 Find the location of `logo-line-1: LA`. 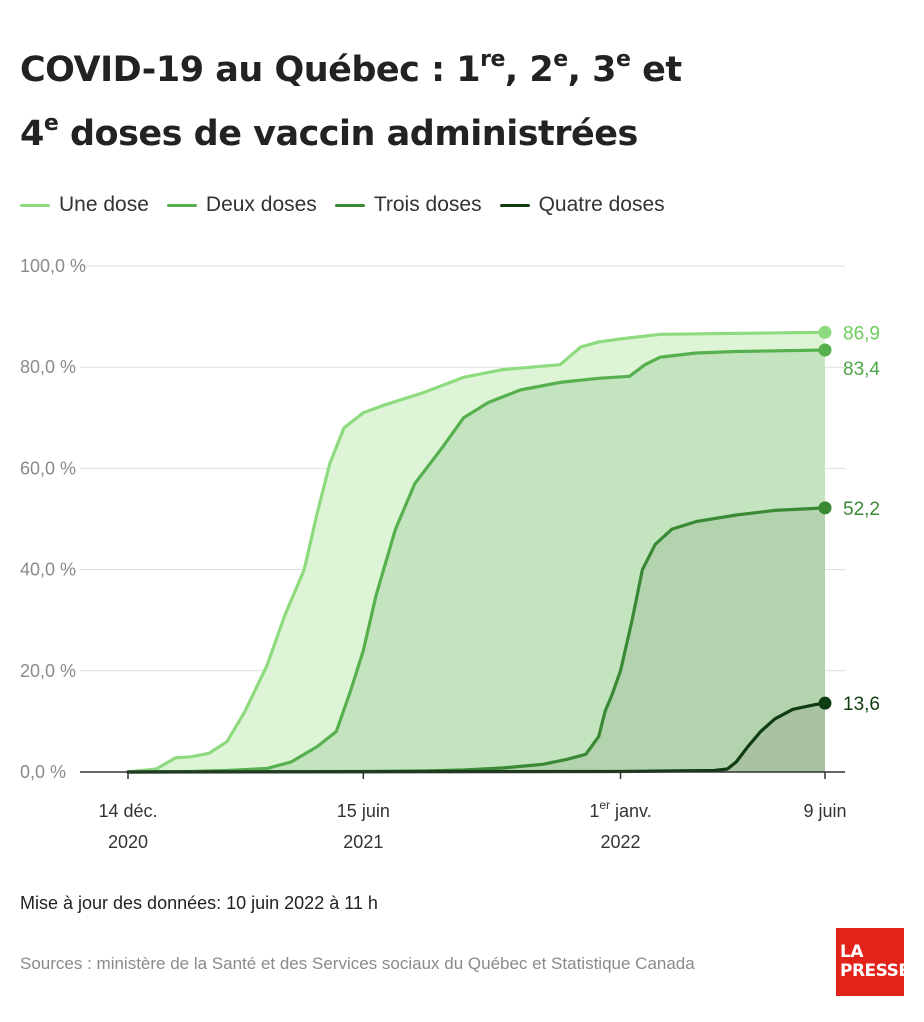

logo-line-1: LA is located at coordinates (852, 952).